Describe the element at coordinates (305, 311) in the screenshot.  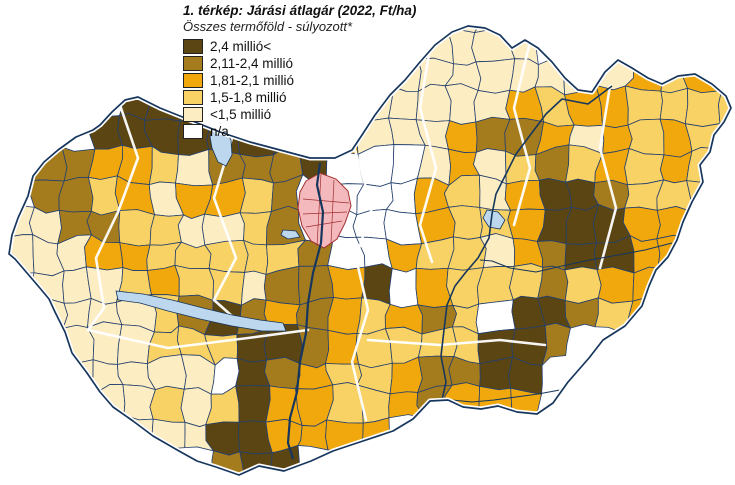
I see `river-danube` at that location.